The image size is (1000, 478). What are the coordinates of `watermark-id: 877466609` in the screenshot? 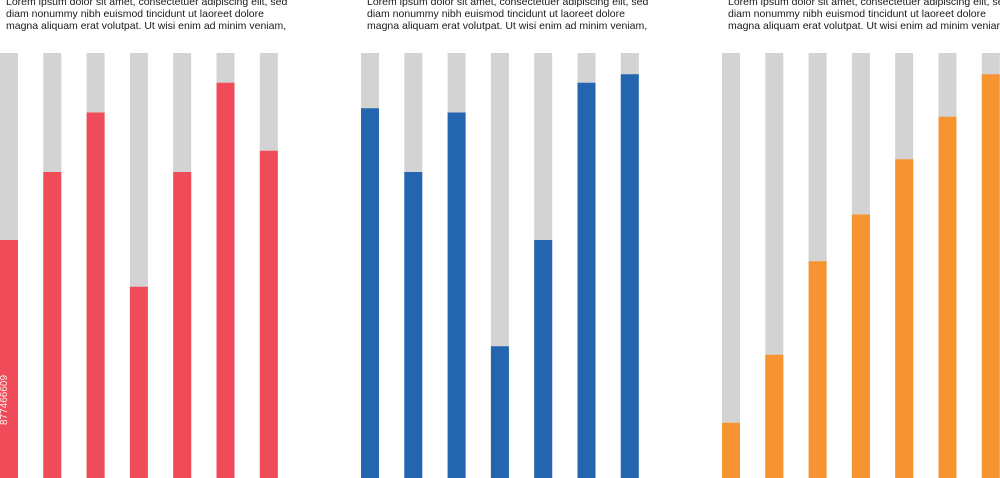 It's located at (5, 400).